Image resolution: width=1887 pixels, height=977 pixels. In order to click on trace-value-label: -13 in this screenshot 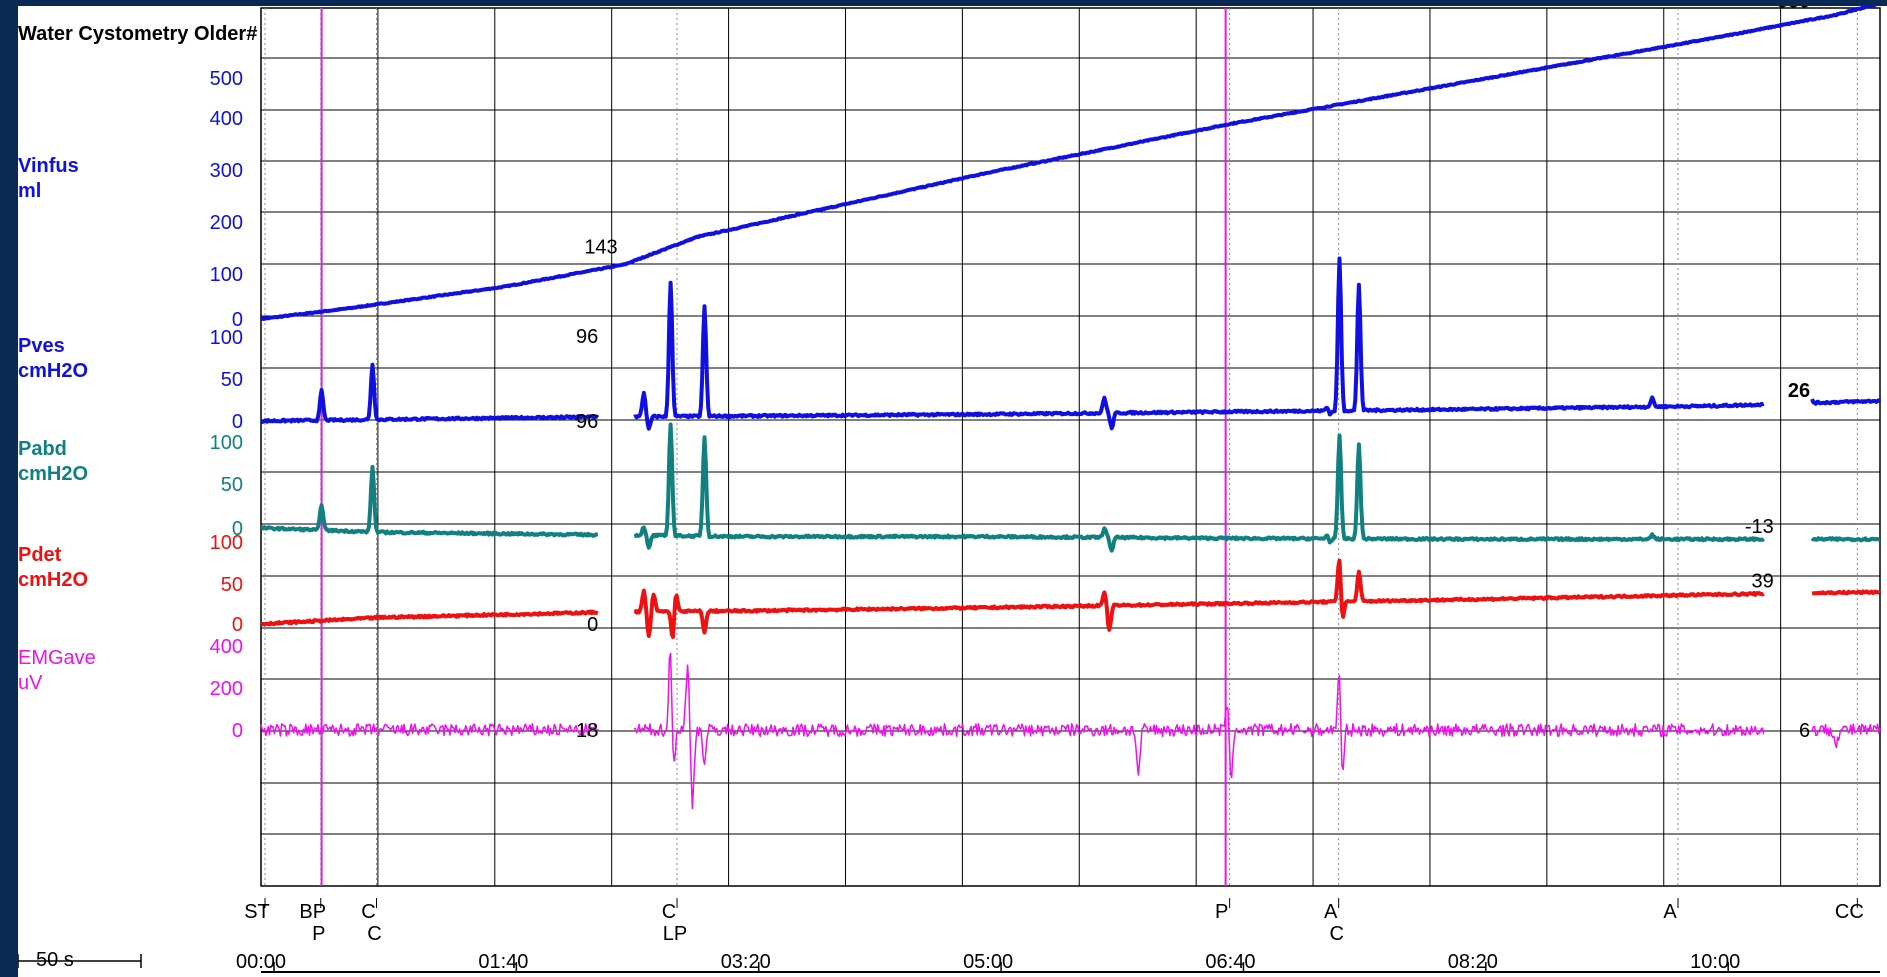, I will do `click(1759, 527)`.